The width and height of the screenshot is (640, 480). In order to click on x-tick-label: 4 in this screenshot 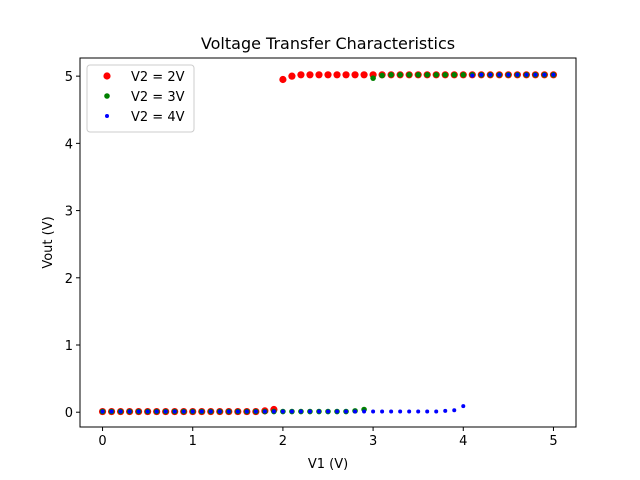, I will do `click(463, 441)`.